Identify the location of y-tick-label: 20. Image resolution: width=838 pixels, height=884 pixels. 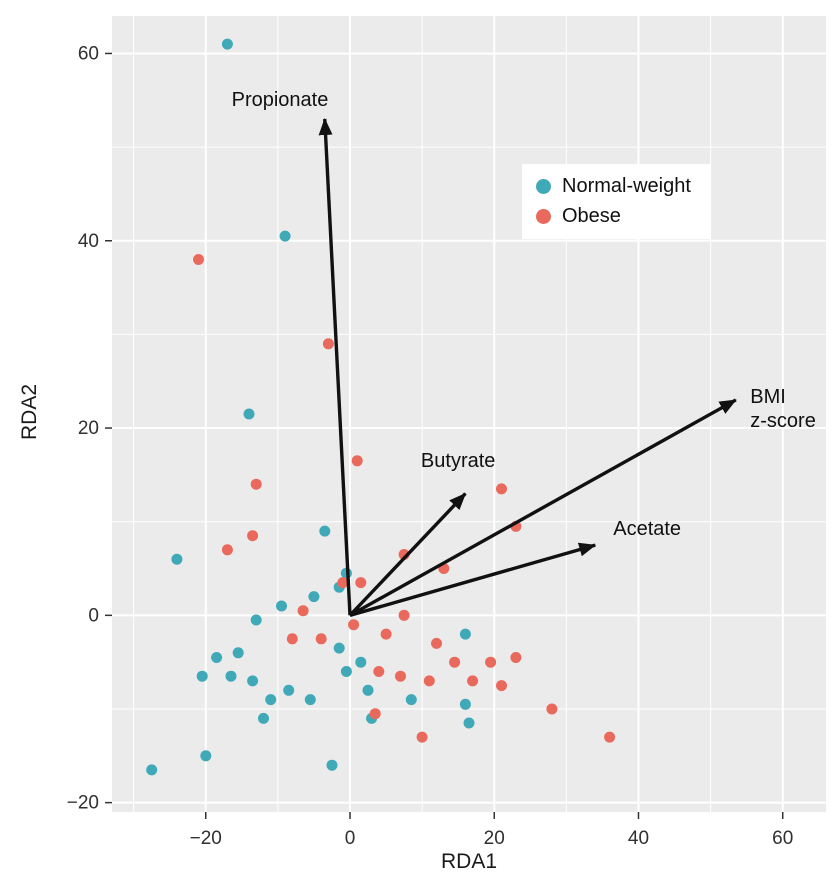
(88, 428).